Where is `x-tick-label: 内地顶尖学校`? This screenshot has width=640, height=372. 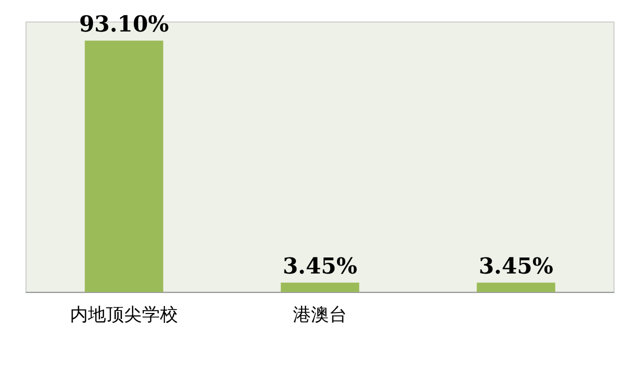
x-tick-label: 内地顶尖学校 is located at coordinates (124, 315).